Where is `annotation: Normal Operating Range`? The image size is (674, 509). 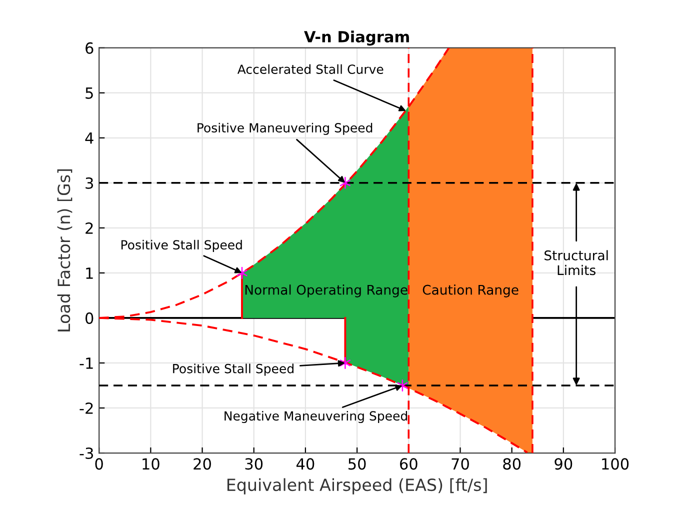 annotation: Normal Operating Range is located at coordinates (326, 291).